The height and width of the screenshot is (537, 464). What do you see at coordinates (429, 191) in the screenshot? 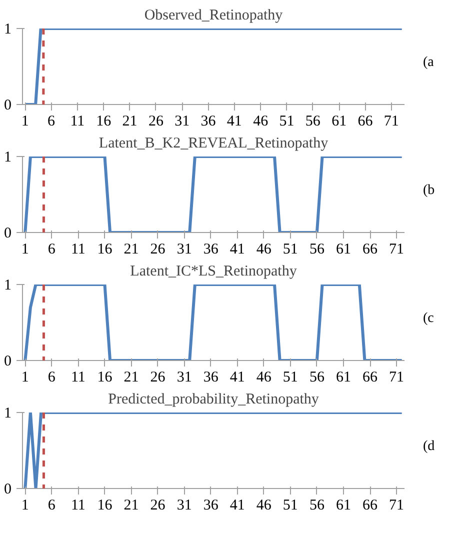
I see `text: (b` at bounding box center [429, 191].